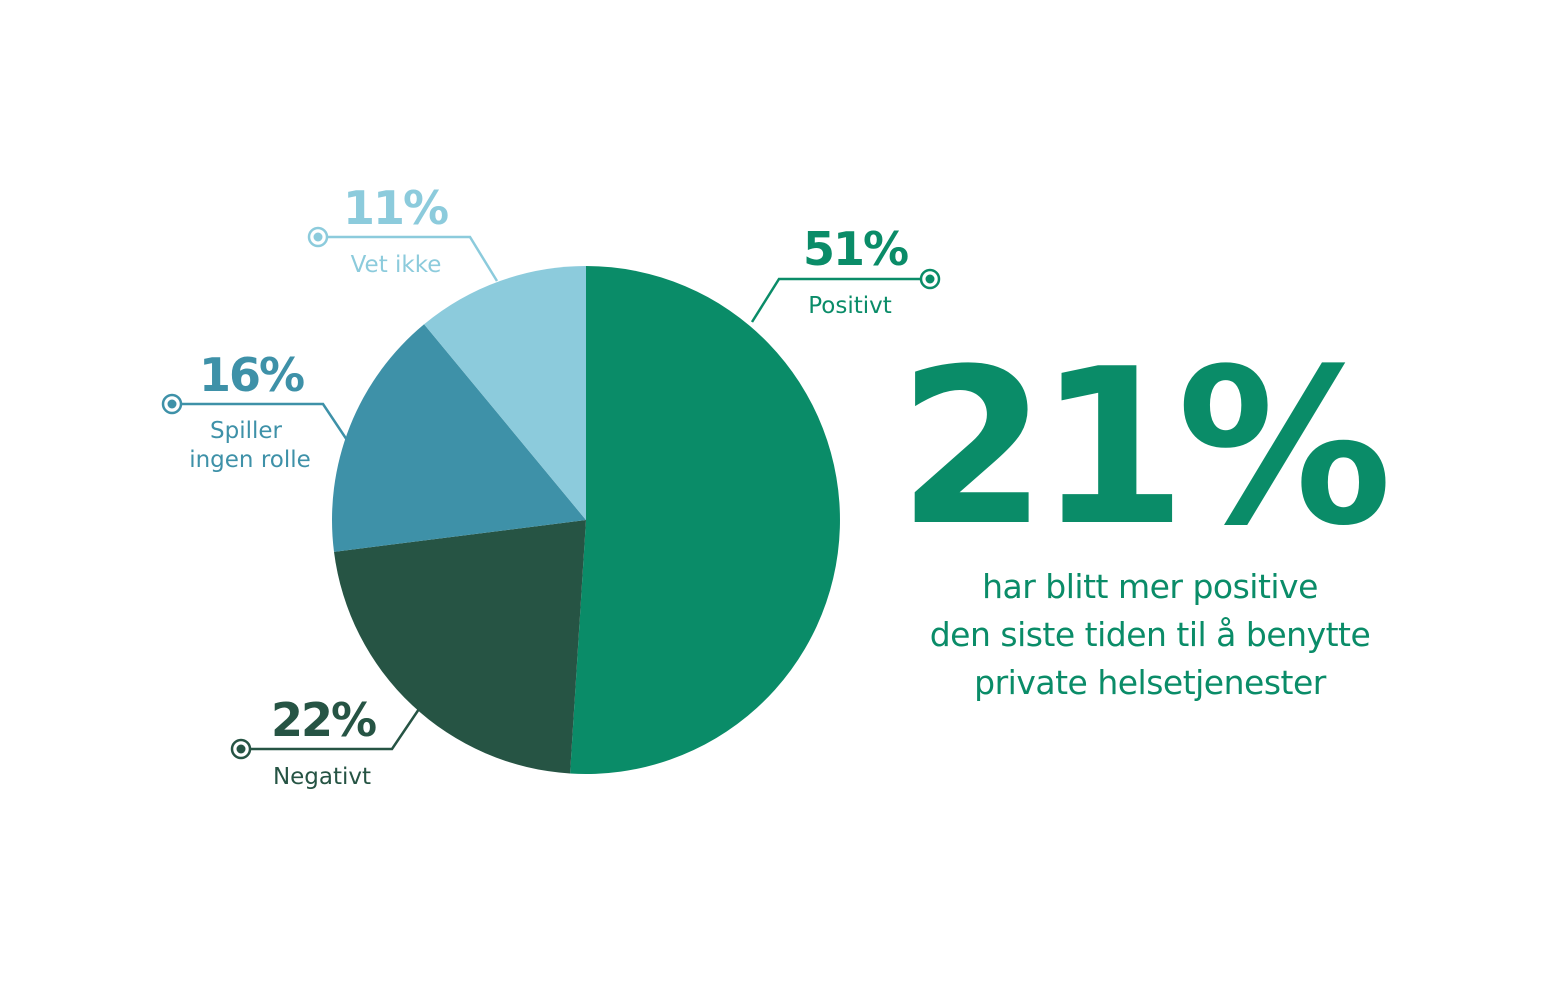  I want to click on leader-line-vet-ikke, so click(408, 258).